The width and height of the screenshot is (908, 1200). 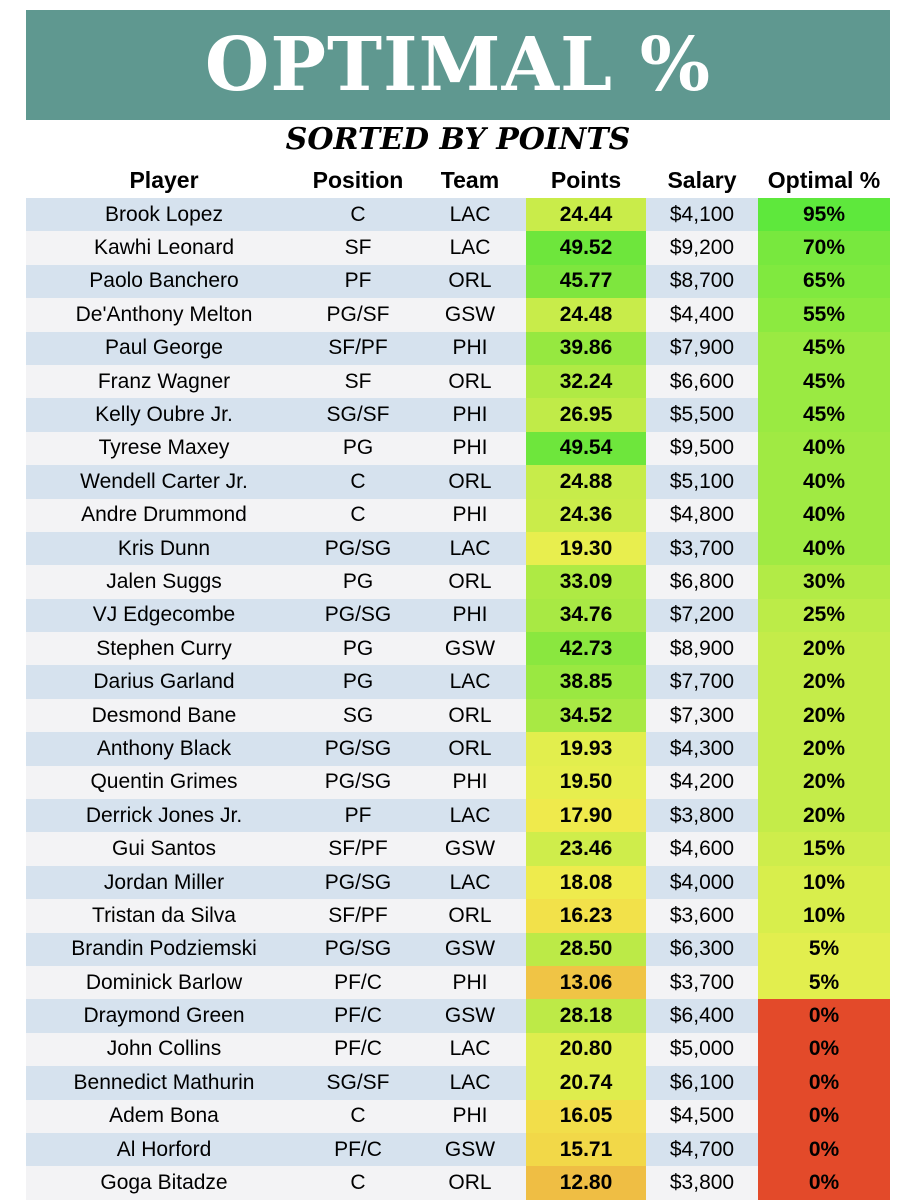 I want to click on player-cell: Kelly Oubre Jr., so click(x=164, y=415).